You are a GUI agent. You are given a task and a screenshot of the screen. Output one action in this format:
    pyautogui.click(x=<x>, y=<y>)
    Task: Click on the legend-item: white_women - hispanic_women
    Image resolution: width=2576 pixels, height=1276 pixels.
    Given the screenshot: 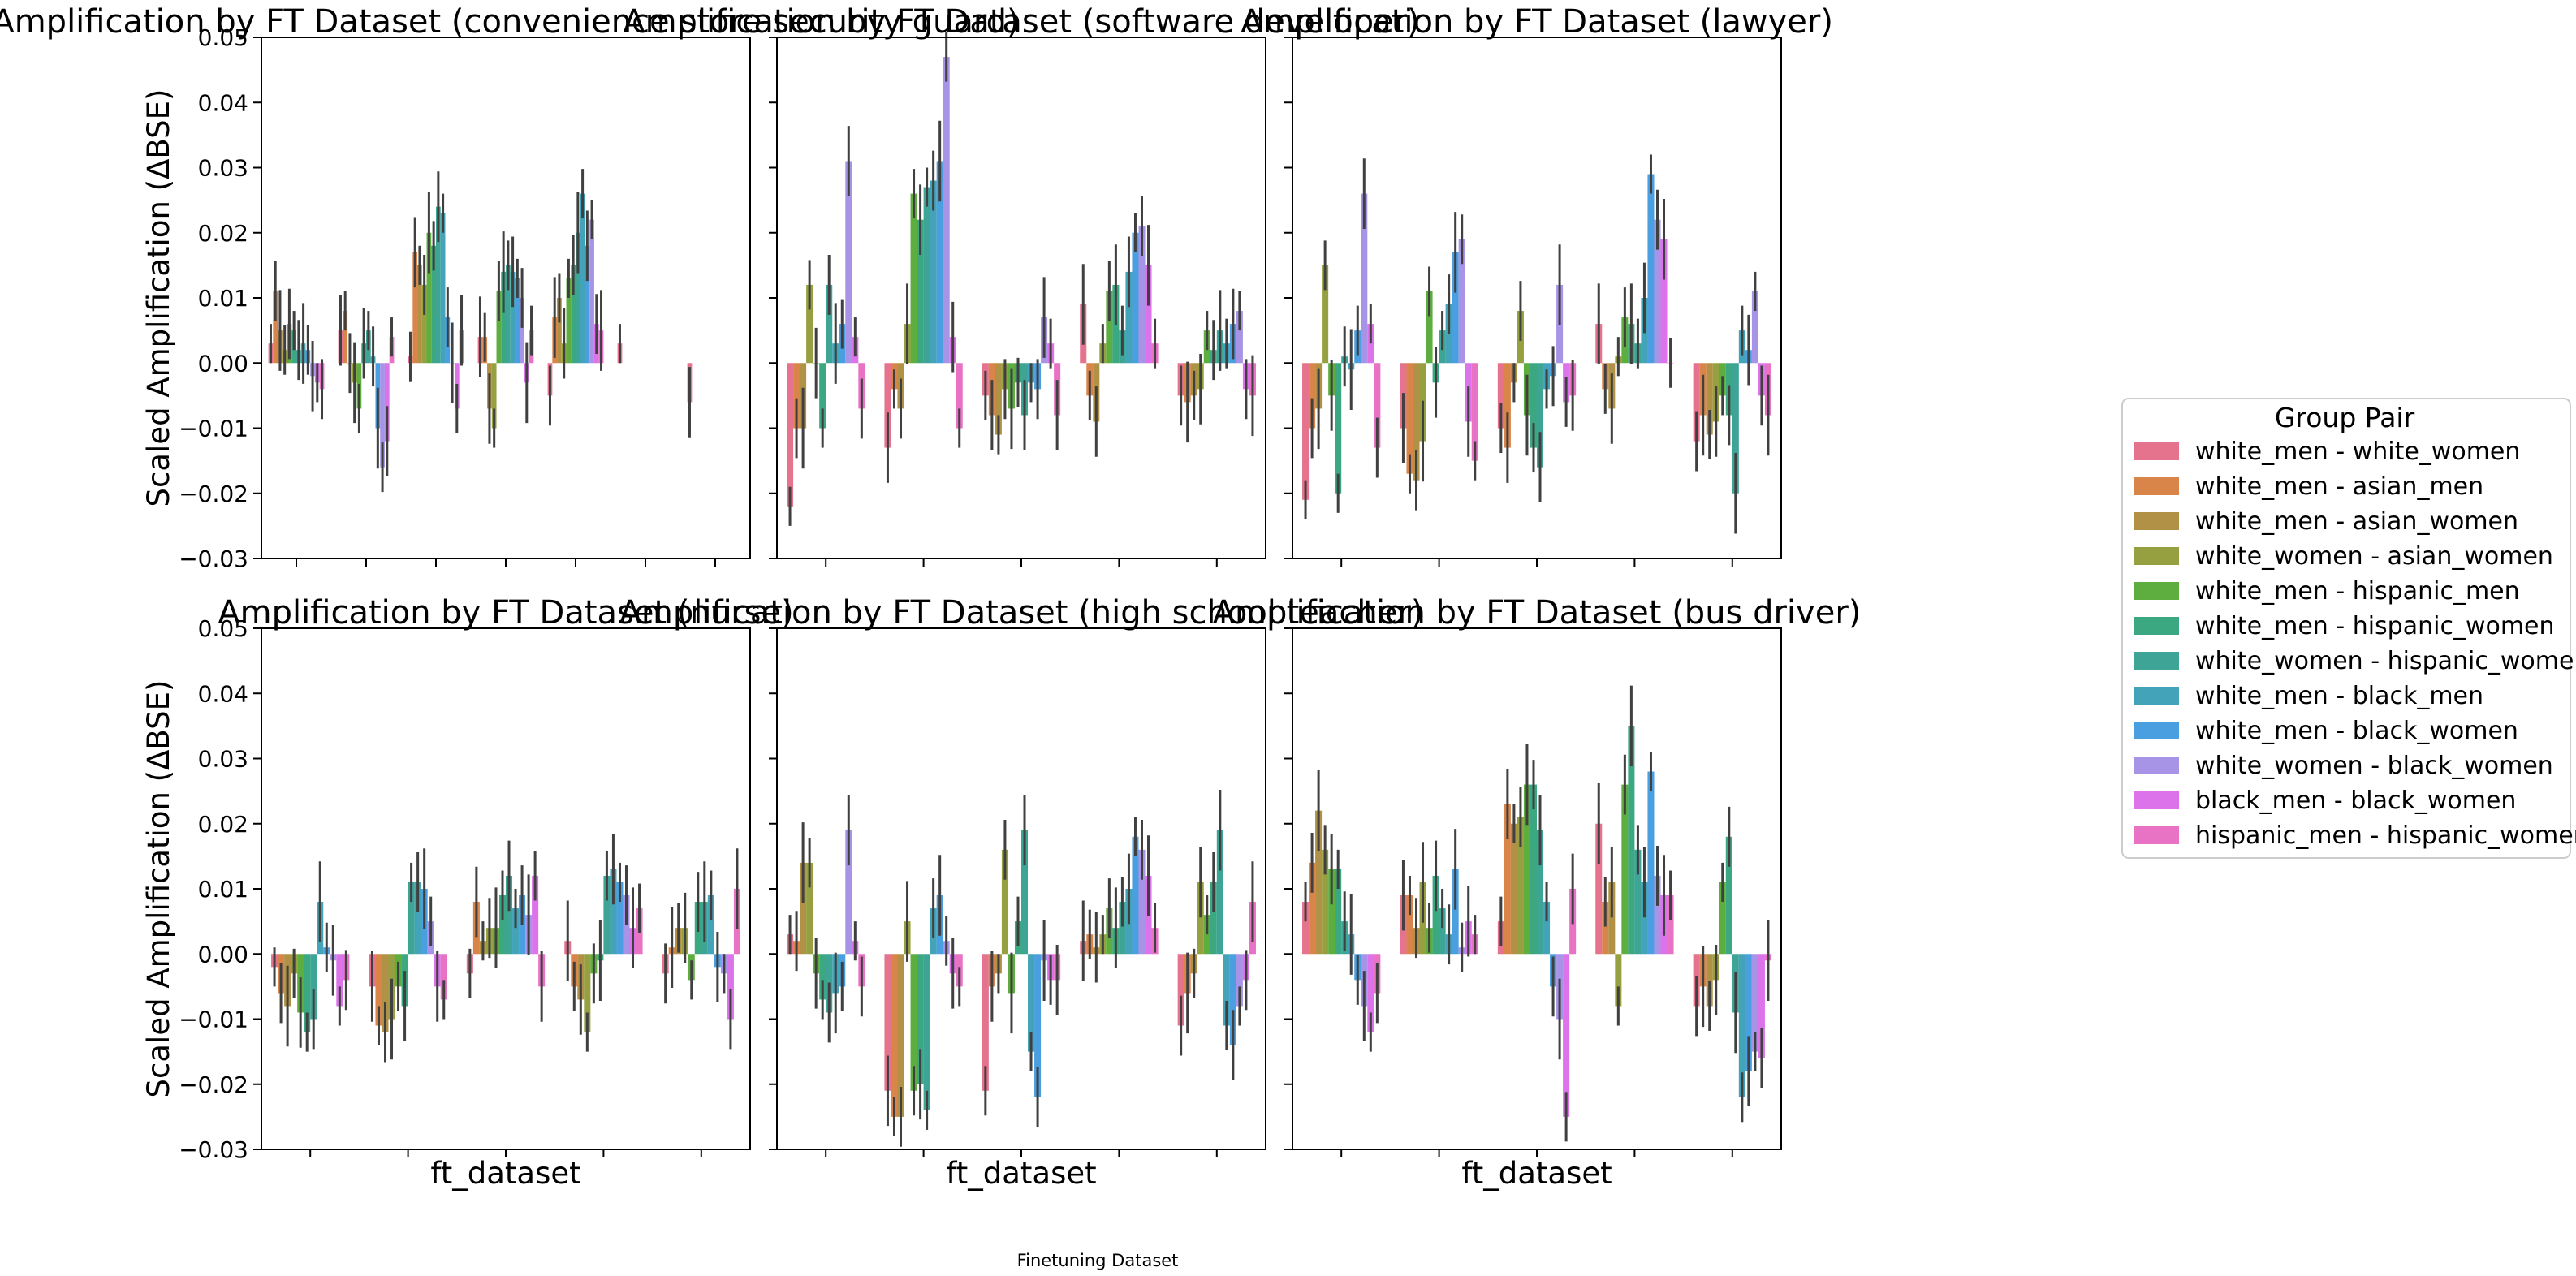 What is the action you would take?
    pyautogui.click(x=2355, y=661)
    